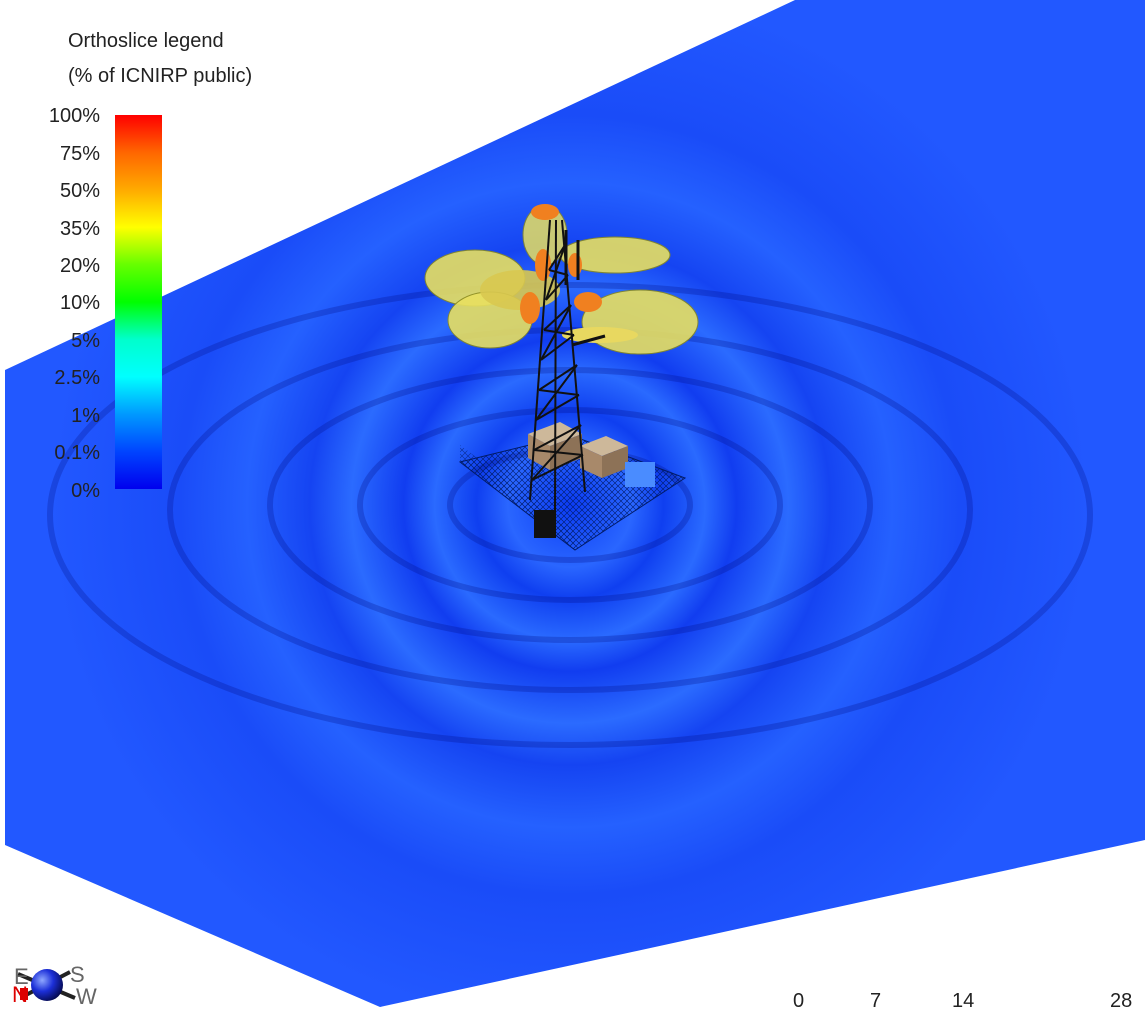  What do you see at coordinates (79, 266) in the screenshot?
I see `legend-tick: 20%` at bounding box center [79, 266].